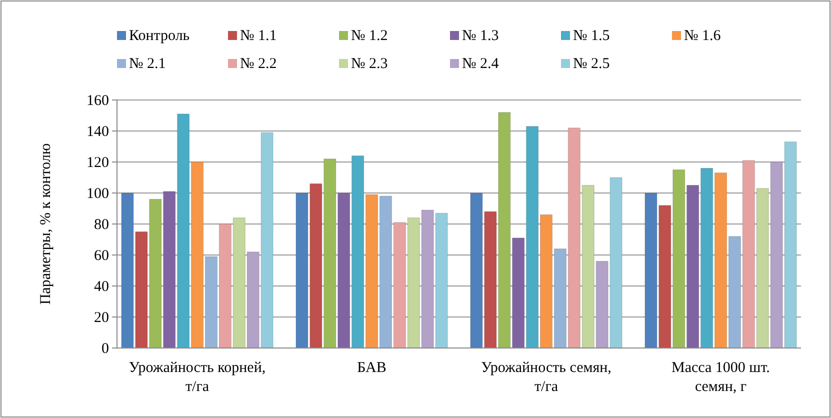 Image resolution: width=831 pixels, height=418 pixels. Describe the element at coordinates (591, 64) in the screenshot. I see `legend-label: № 2.5` at that location.